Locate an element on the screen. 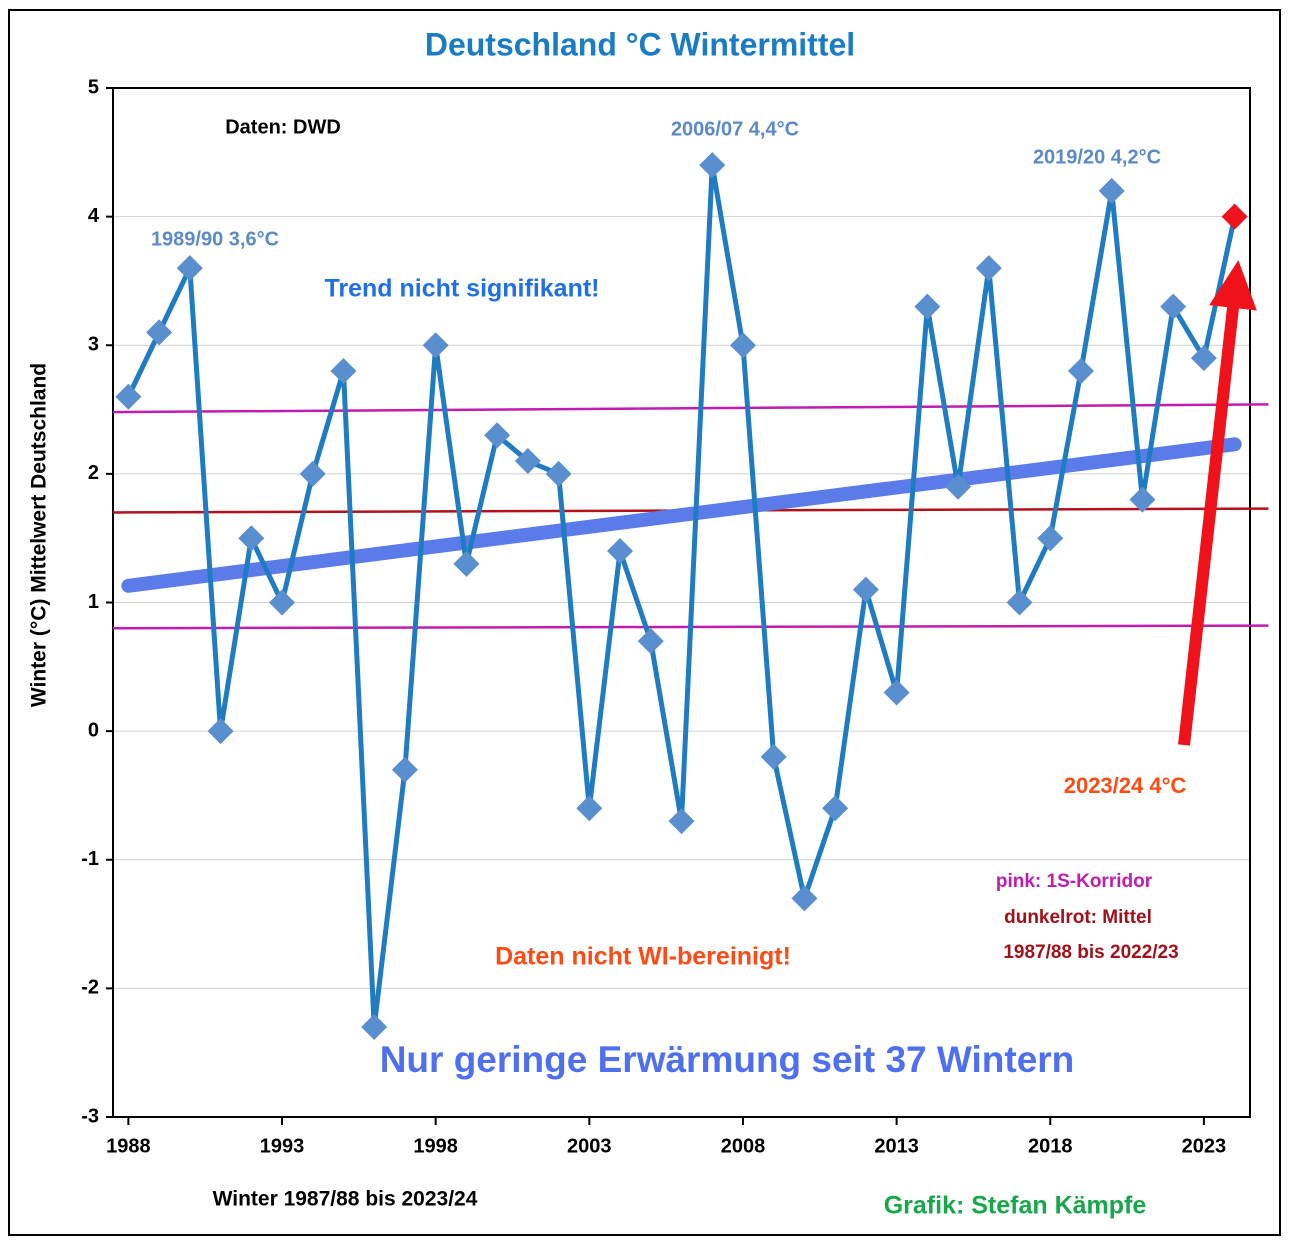 The image size is (1290, 1241). annotation: Daten: DWD is located at coordinates (283, 127).